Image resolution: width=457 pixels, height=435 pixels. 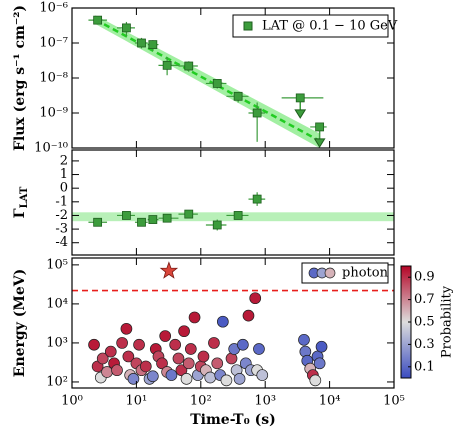 I want to click on y-axis-label: Flux (erg s⁻¹ cm⁻²), so click(x=20, y=78).